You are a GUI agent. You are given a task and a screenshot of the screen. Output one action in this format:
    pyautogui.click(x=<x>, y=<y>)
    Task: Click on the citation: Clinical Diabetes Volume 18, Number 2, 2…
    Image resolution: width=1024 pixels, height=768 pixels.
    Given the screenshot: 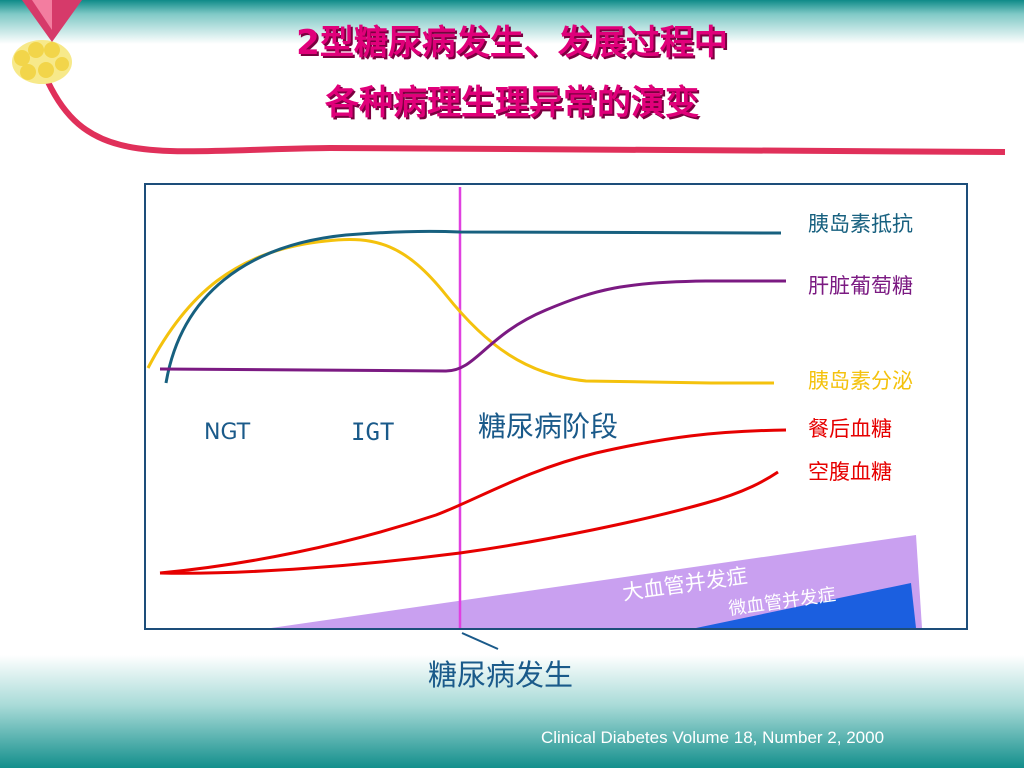 What is the action you would take?
    pyautogui.click(x=713, y=737)
    